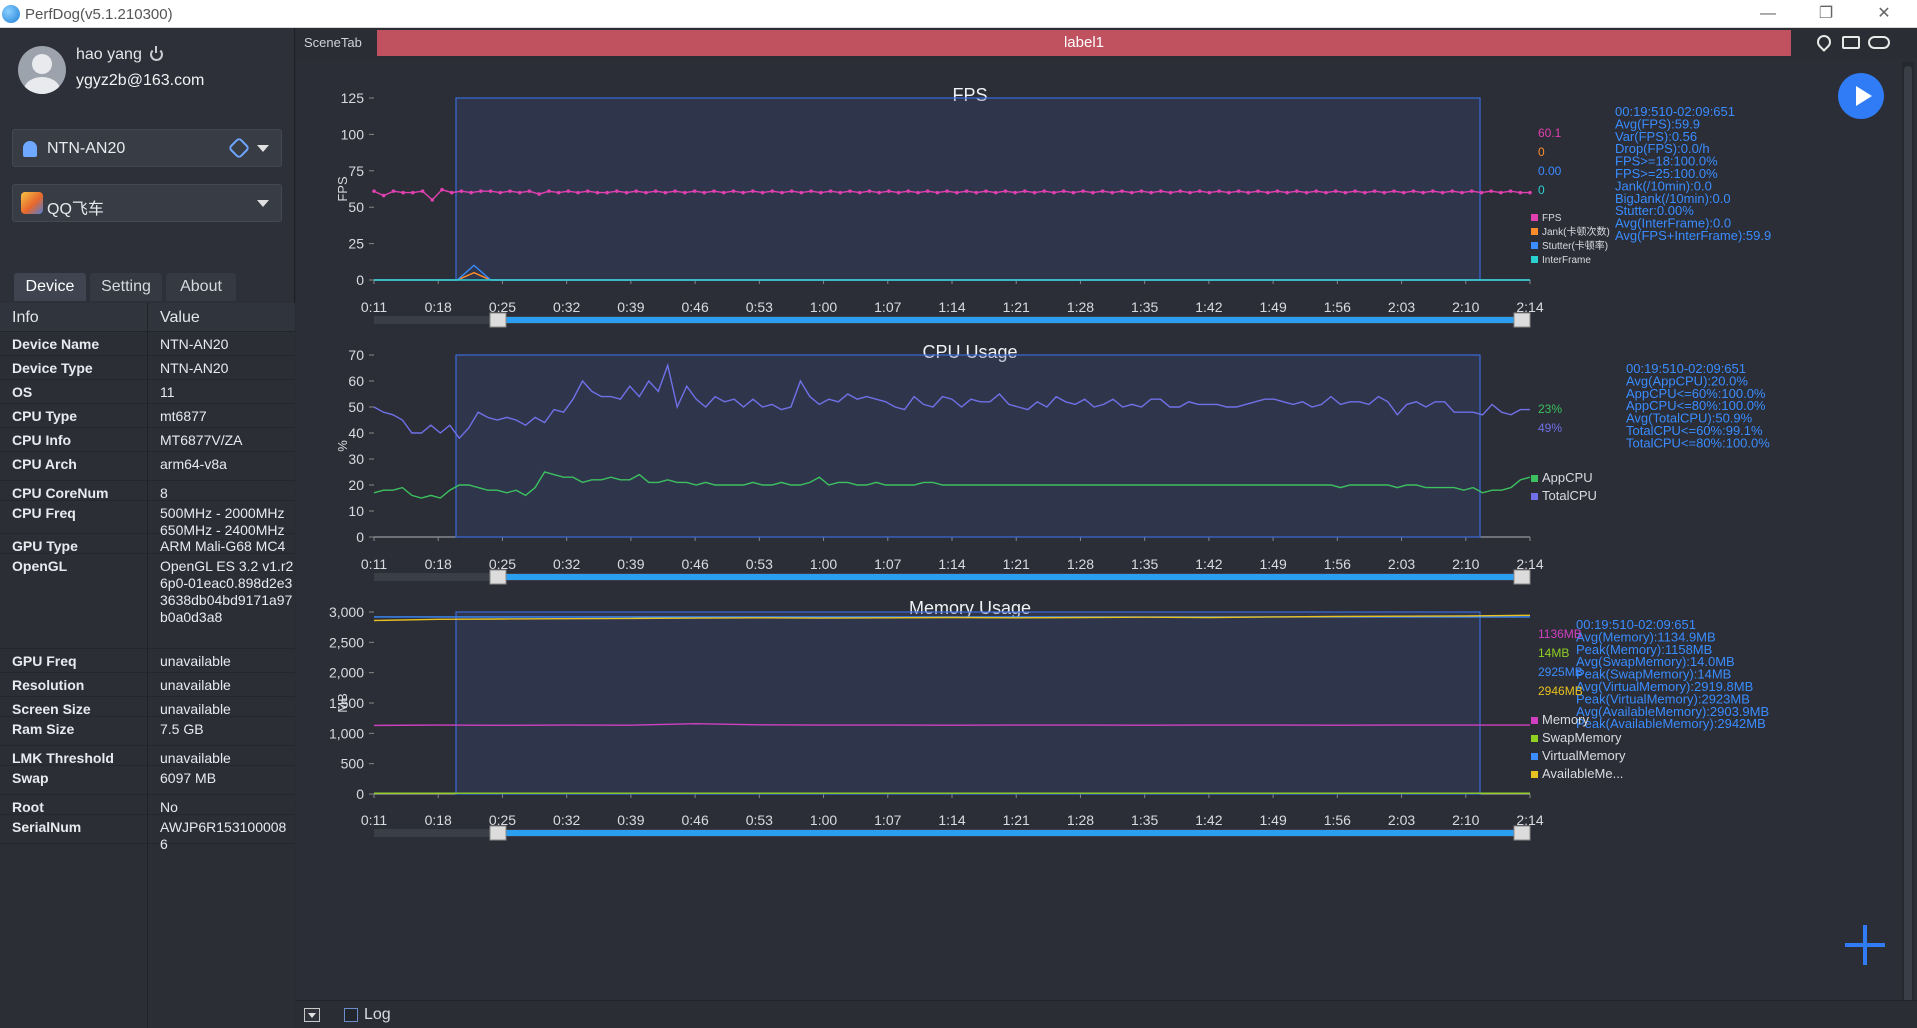 This screenshot has width=1917, height=1028. What do you see at coordinates (1560, 672) in the screenshot?
I see `current-value: 2925MB` at bounding box center [1560, 672].